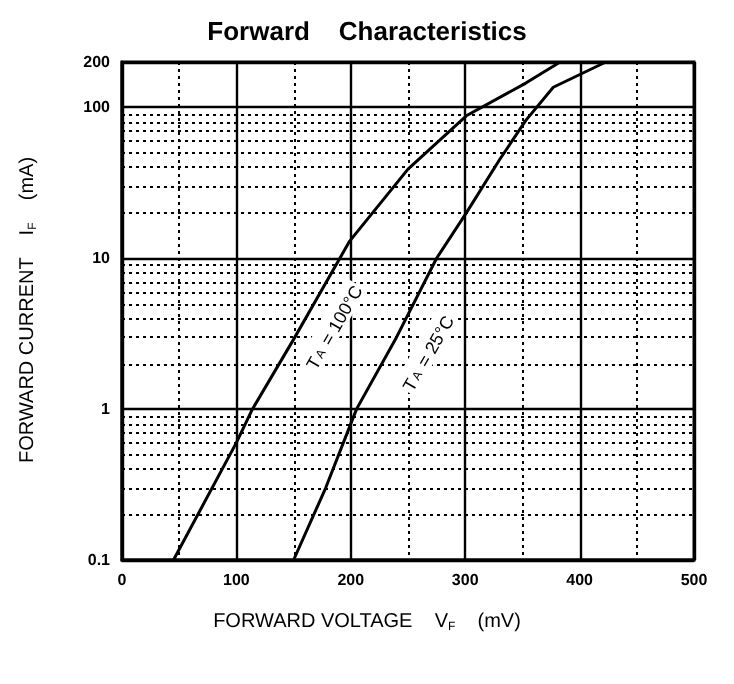  What do you see at coordinates (694, 580) in the screenshot?
I see `x-tick-label: 500` at bounding box center [694, 580].